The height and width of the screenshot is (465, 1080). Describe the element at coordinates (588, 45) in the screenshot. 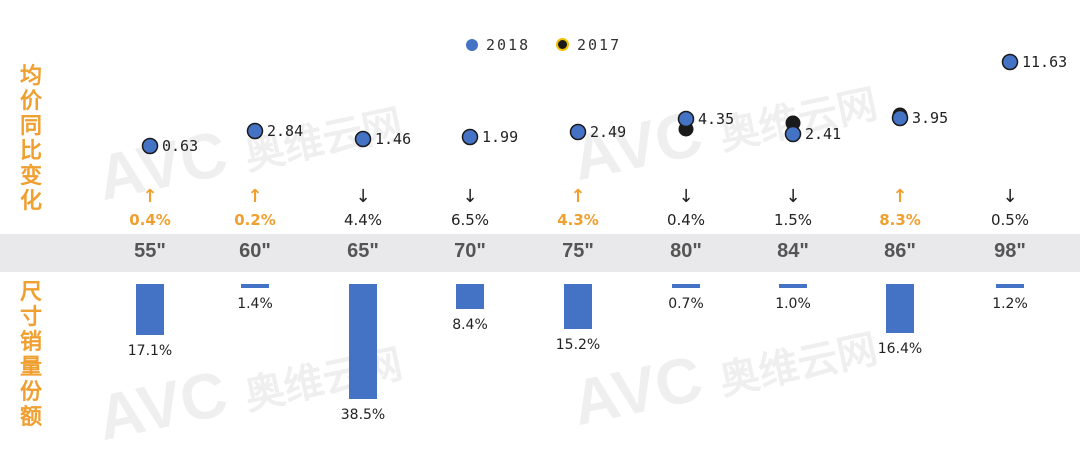

I see `legend-item-2017: 2017` at that location.